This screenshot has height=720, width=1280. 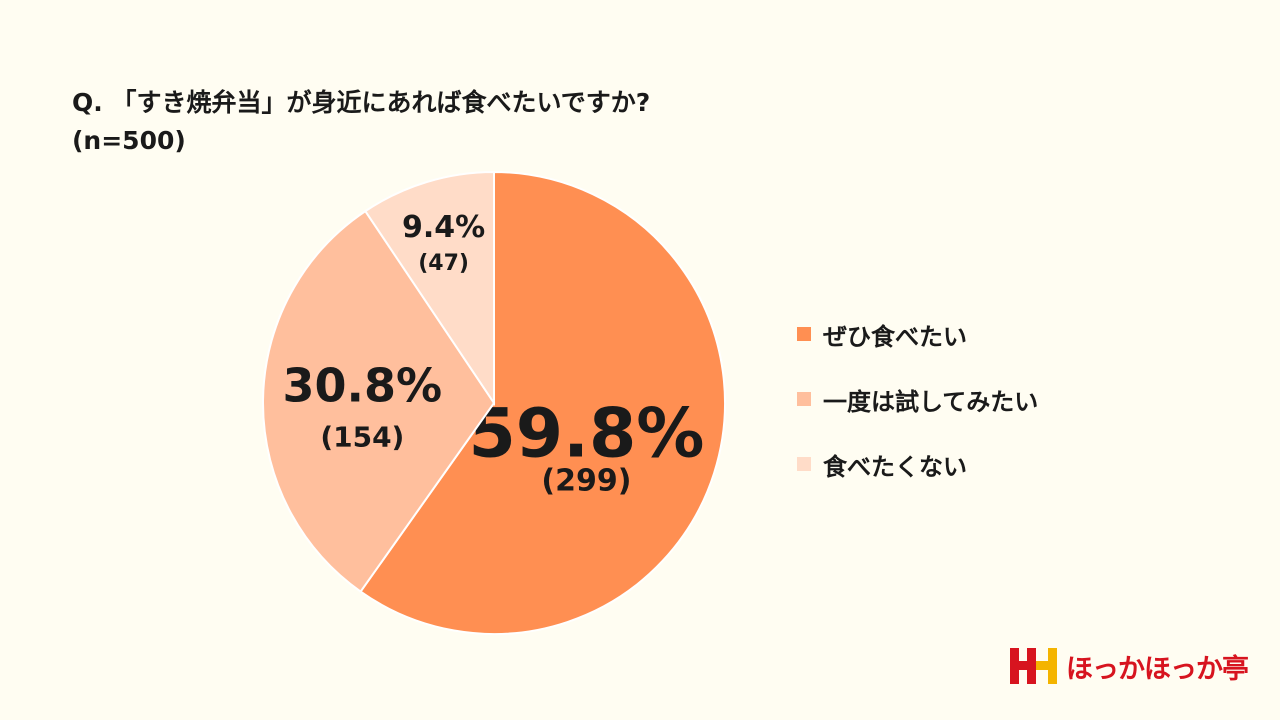 I want to click on slice-percent-label: 59.8%, so click(x=586, y=433).